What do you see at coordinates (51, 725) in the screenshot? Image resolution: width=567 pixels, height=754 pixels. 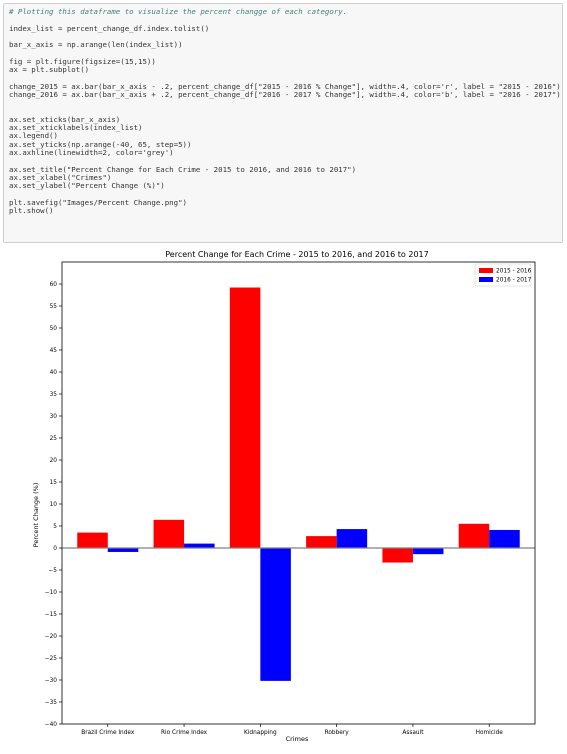 I see `y-tick-label: −40` at bounding box center [51, 725].